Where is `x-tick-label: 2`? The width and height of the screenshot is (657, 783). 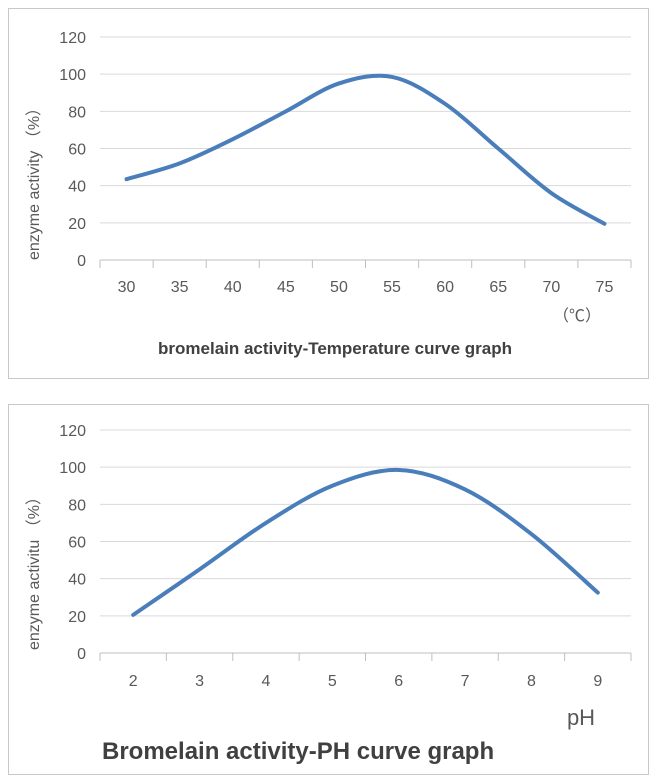 x-tick-label: 2 is located at coordinates (133, 681).